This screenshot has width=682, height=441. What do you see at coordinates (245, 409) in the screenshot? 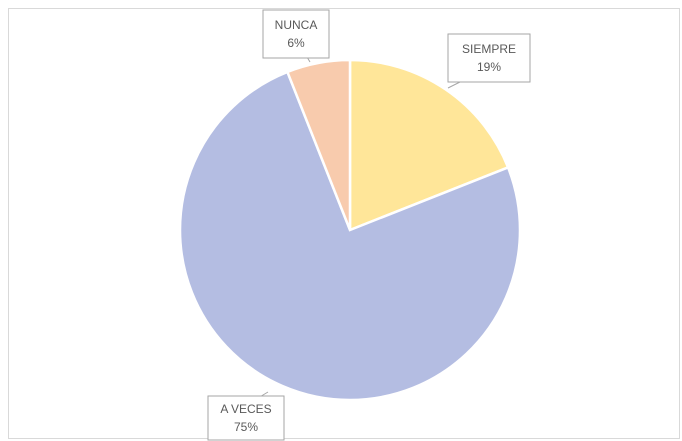
I see `label-a-veces-category: A VECES` at bounding box center [245, 409].